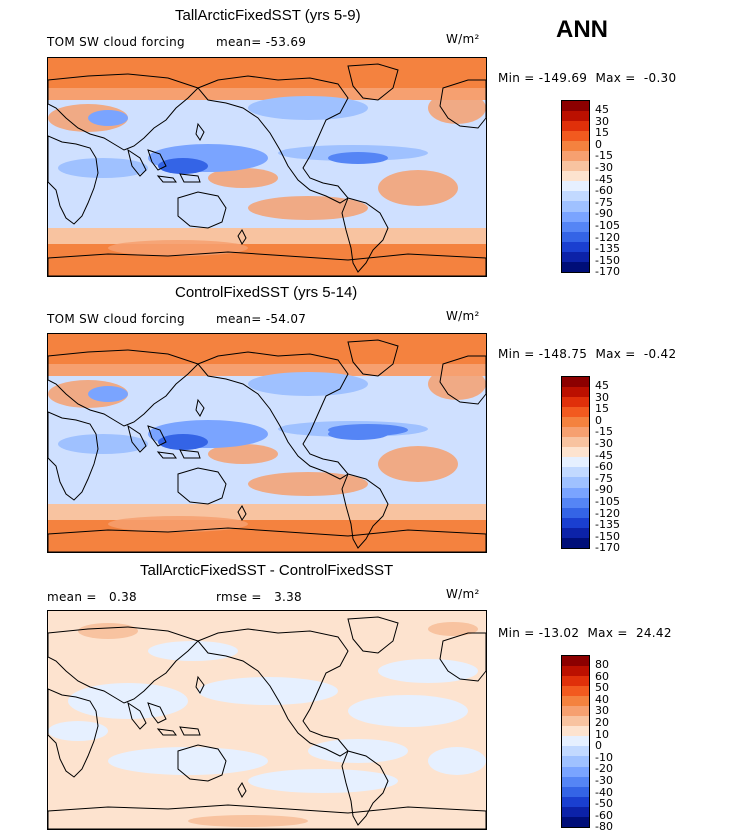 This screenshot has height=835, width=733. Describe the element at coordinates (604, 792) in the screenshot. I see `colorbar-level-label: -40` at that location.